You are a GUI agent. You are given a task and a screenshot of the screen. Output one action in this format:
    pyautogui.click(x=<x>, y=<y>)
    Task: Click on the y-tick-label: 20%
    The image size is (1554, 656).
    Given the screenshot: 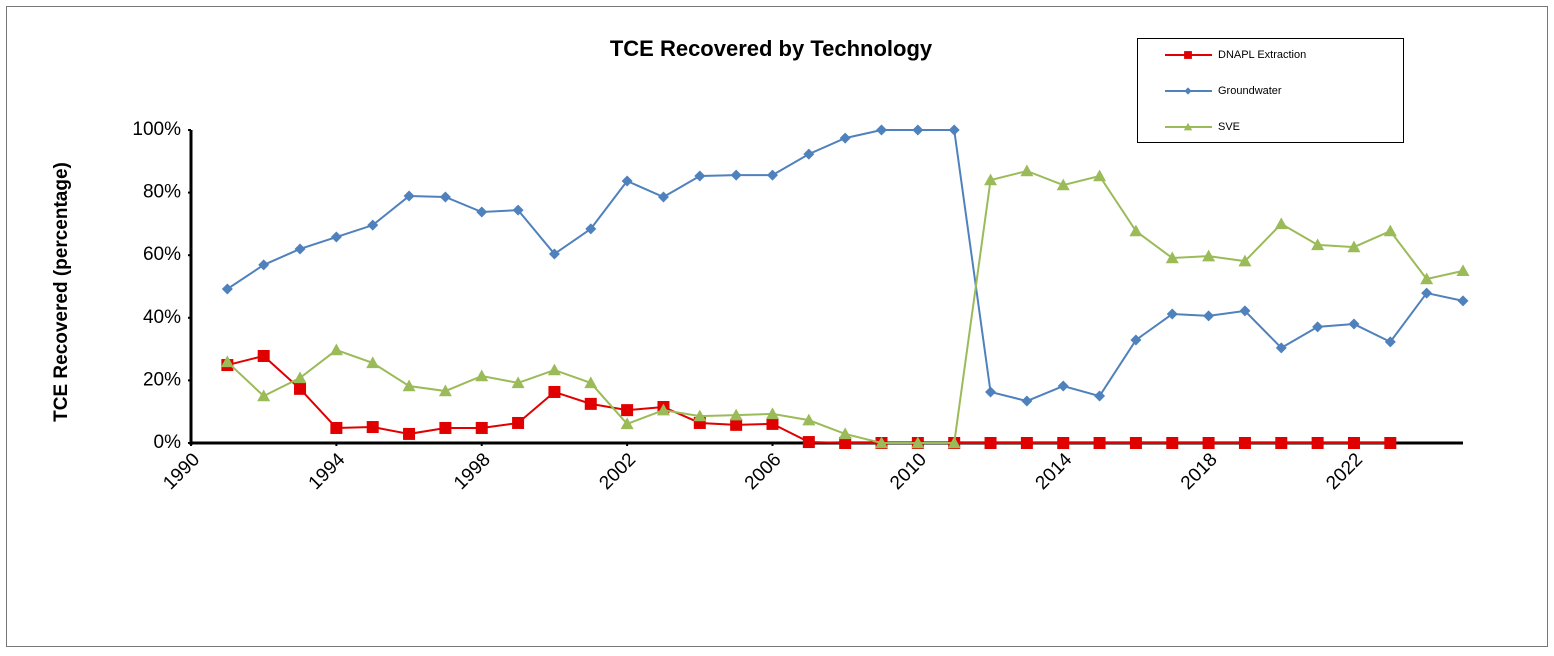 What is the action you would take?
    pyautogui.click(x=162, y=379)
    